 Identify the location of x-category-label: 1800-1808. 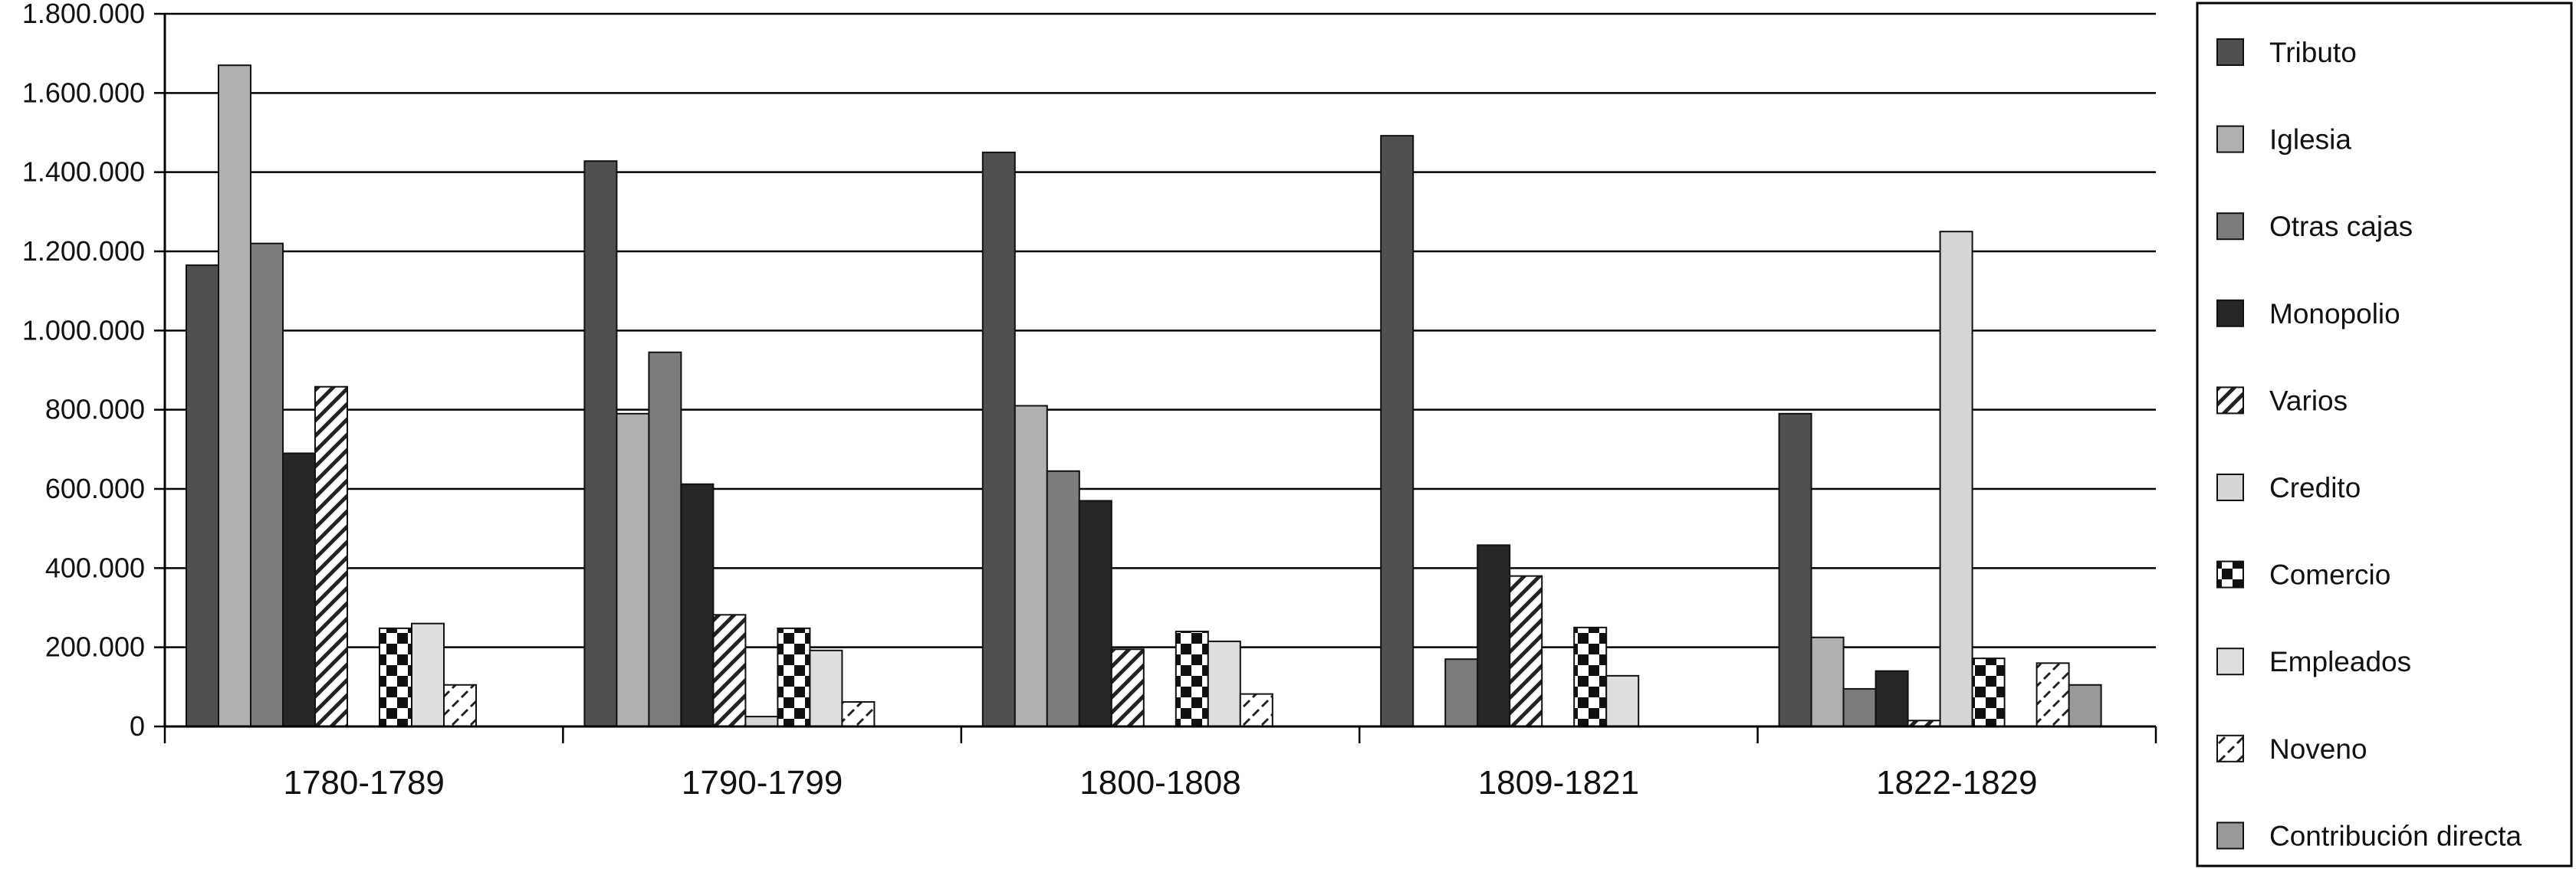
(1159, 783).